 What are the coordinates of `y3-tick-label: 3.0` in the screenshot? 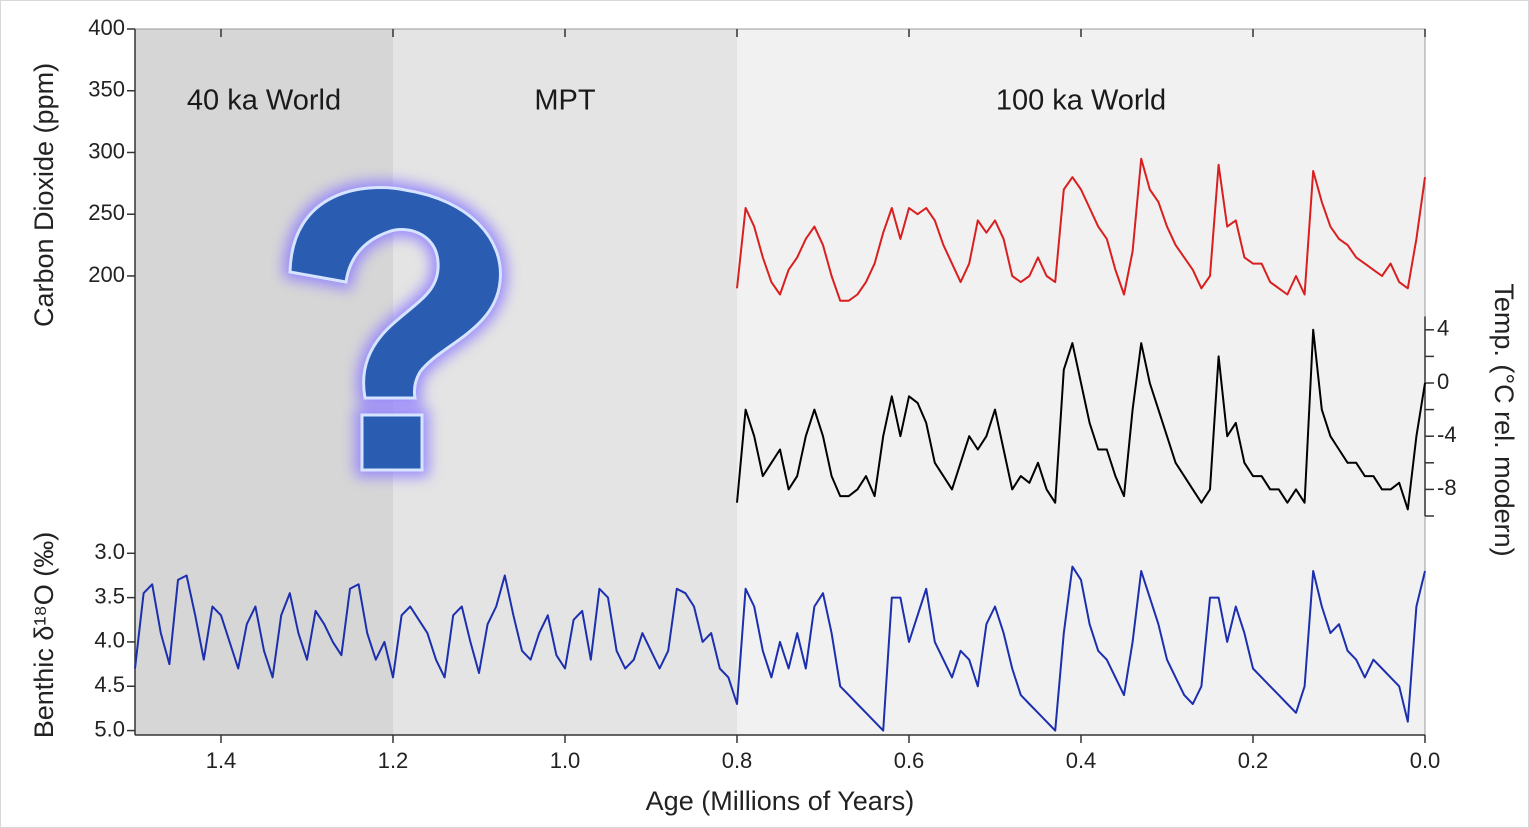 It's located at (109, 551).